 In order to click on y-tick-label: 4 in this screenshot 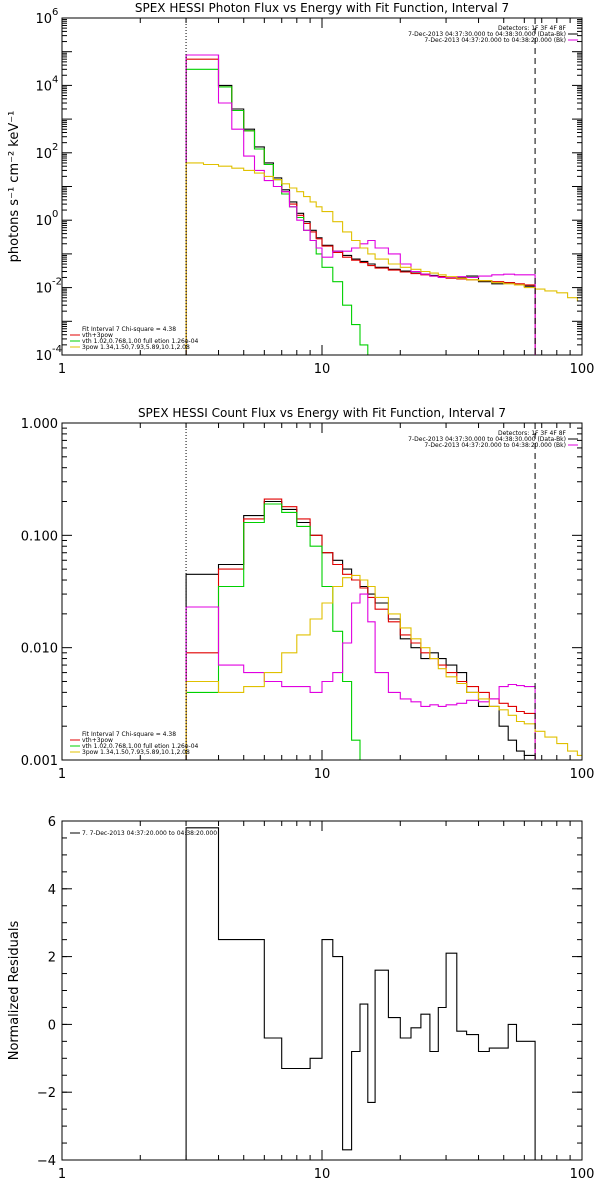, I will do `click(52, 890)`.